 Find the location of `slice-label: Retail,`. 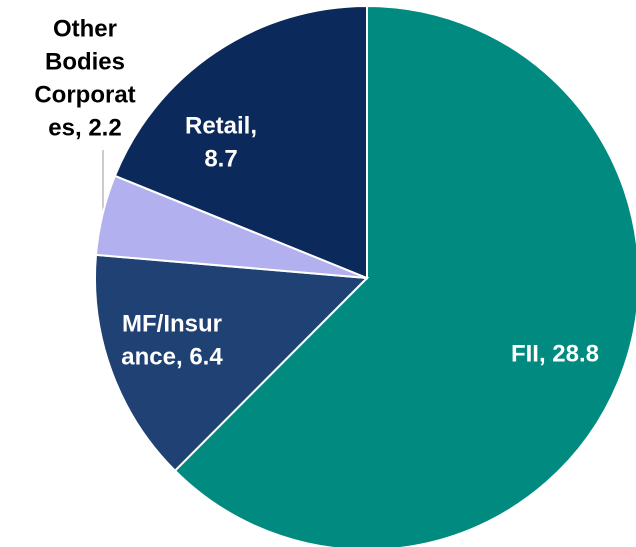

slice-label: Retail, is located at coordinates (221, 125).